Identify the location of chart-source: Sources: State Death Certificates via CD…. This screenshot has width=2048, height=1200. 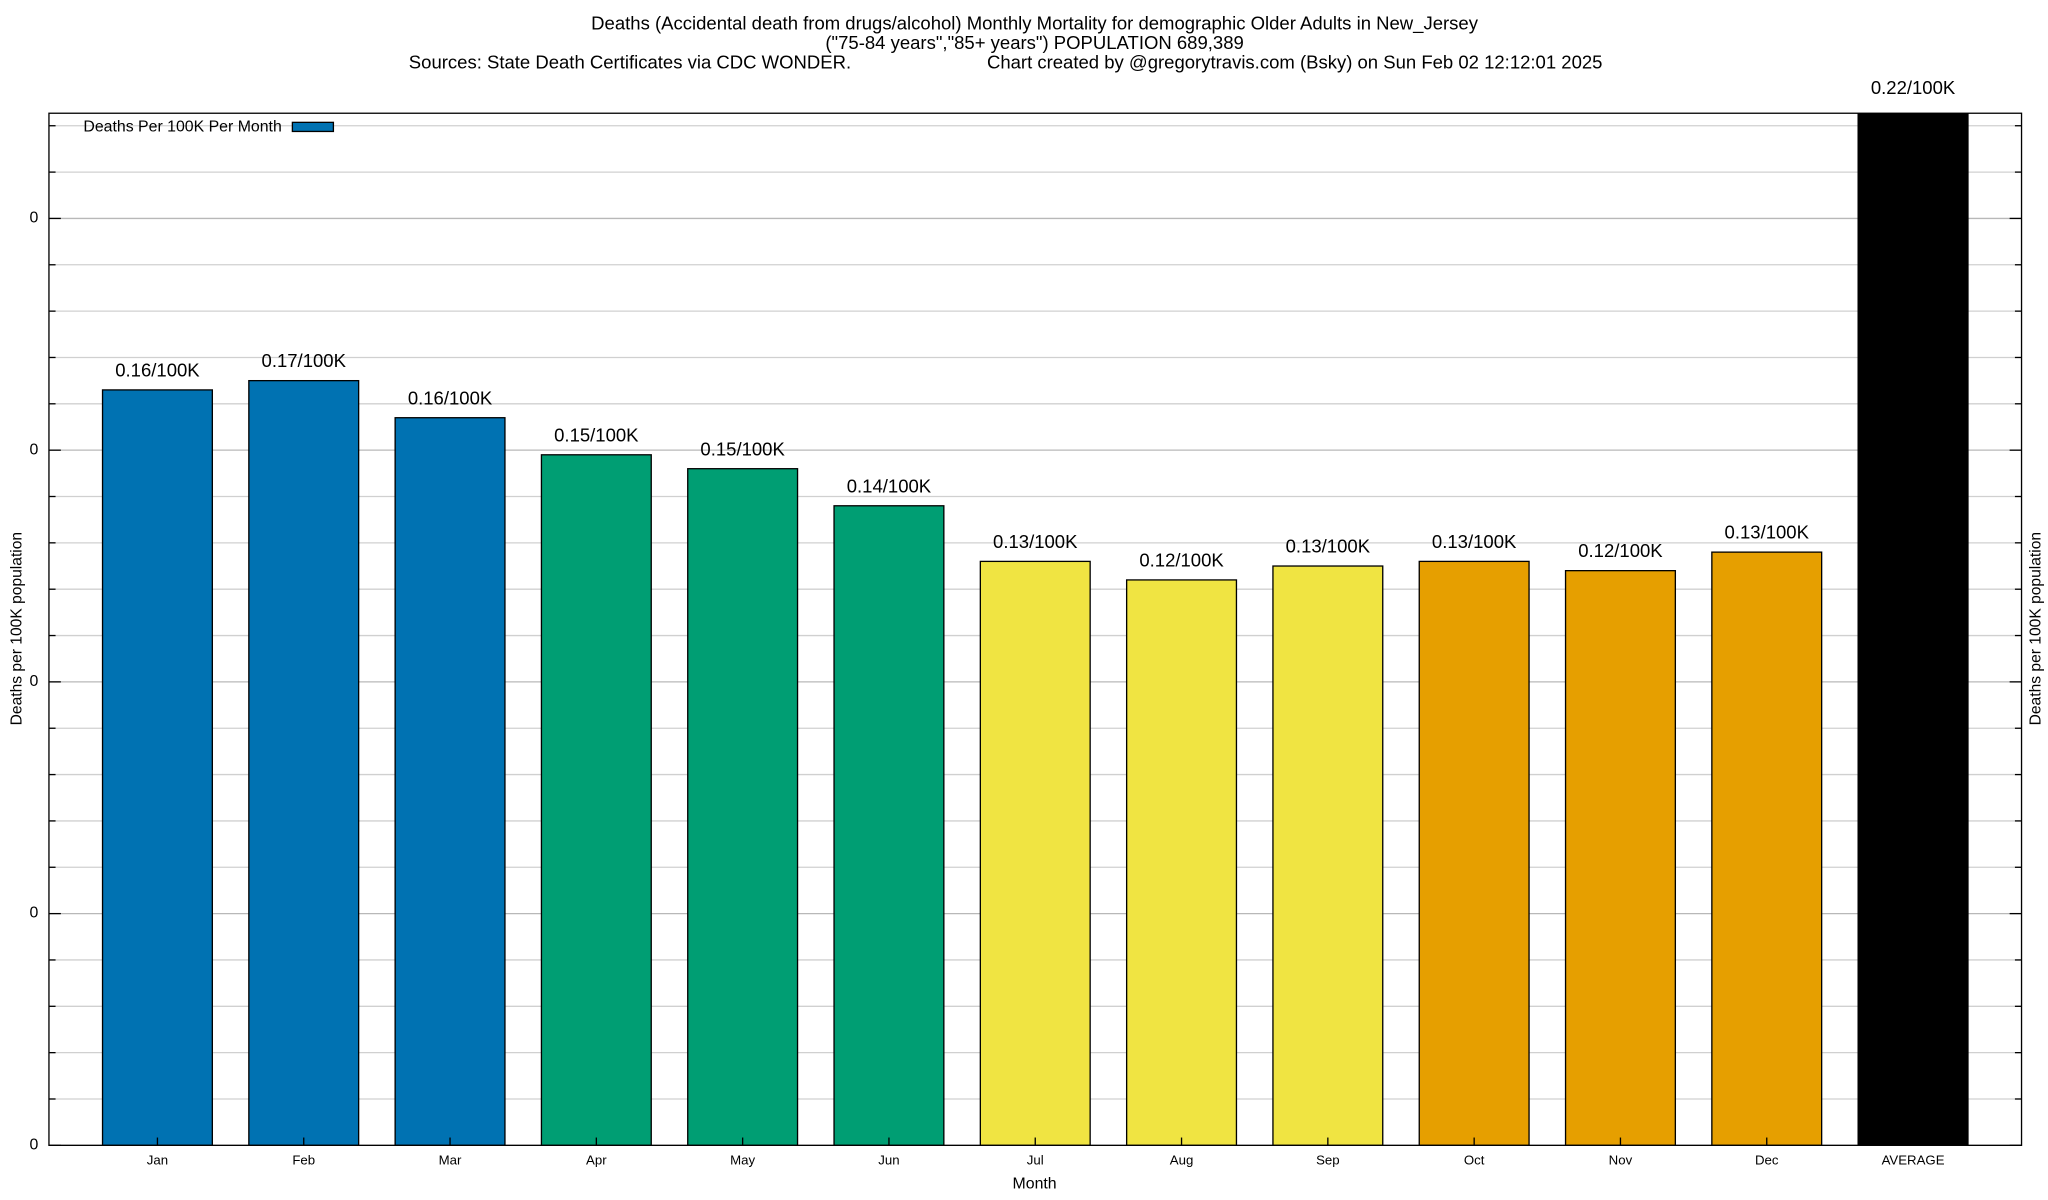
(630, 62).